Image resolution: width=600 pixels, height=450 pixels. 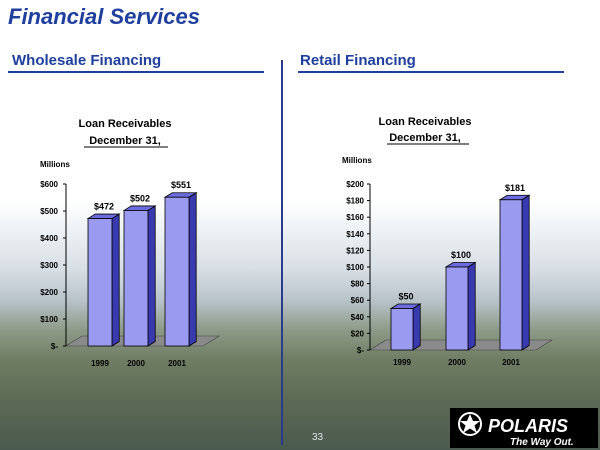 I want to click on logo-wordmark: POLARIS, so click(x=528, y=426).